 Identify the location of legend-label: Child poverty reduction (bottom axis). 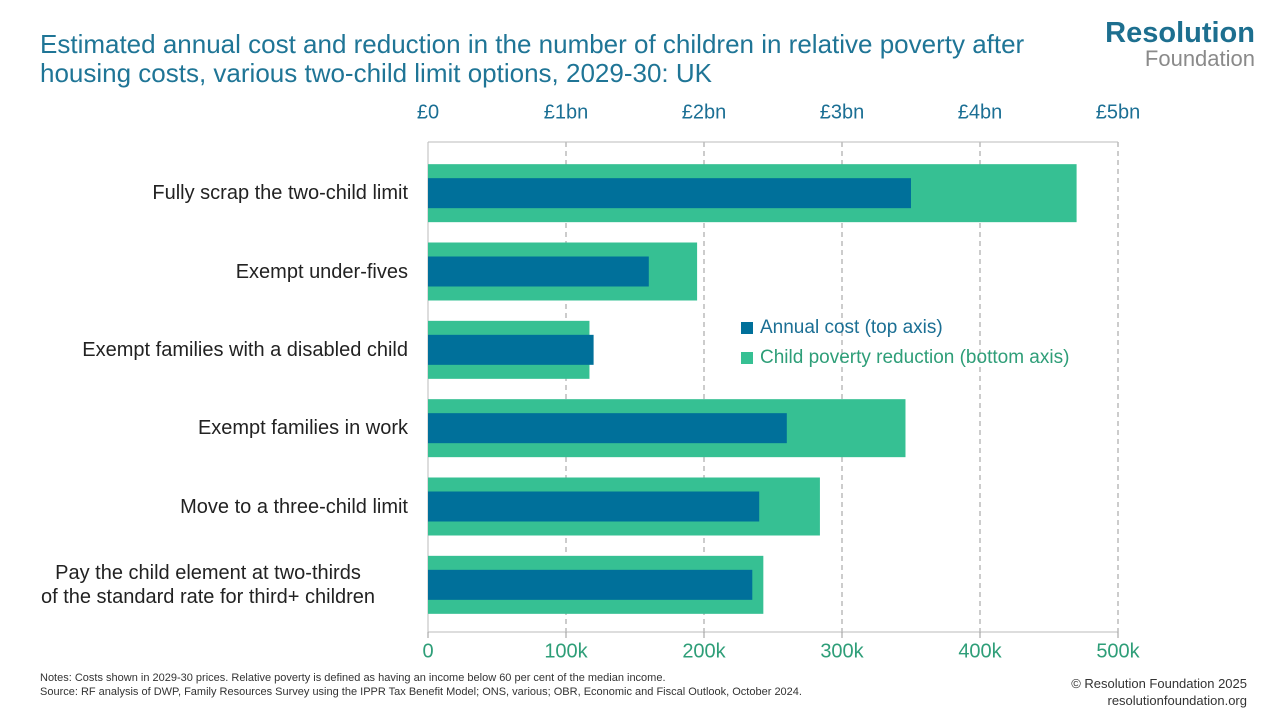
(914, 357).